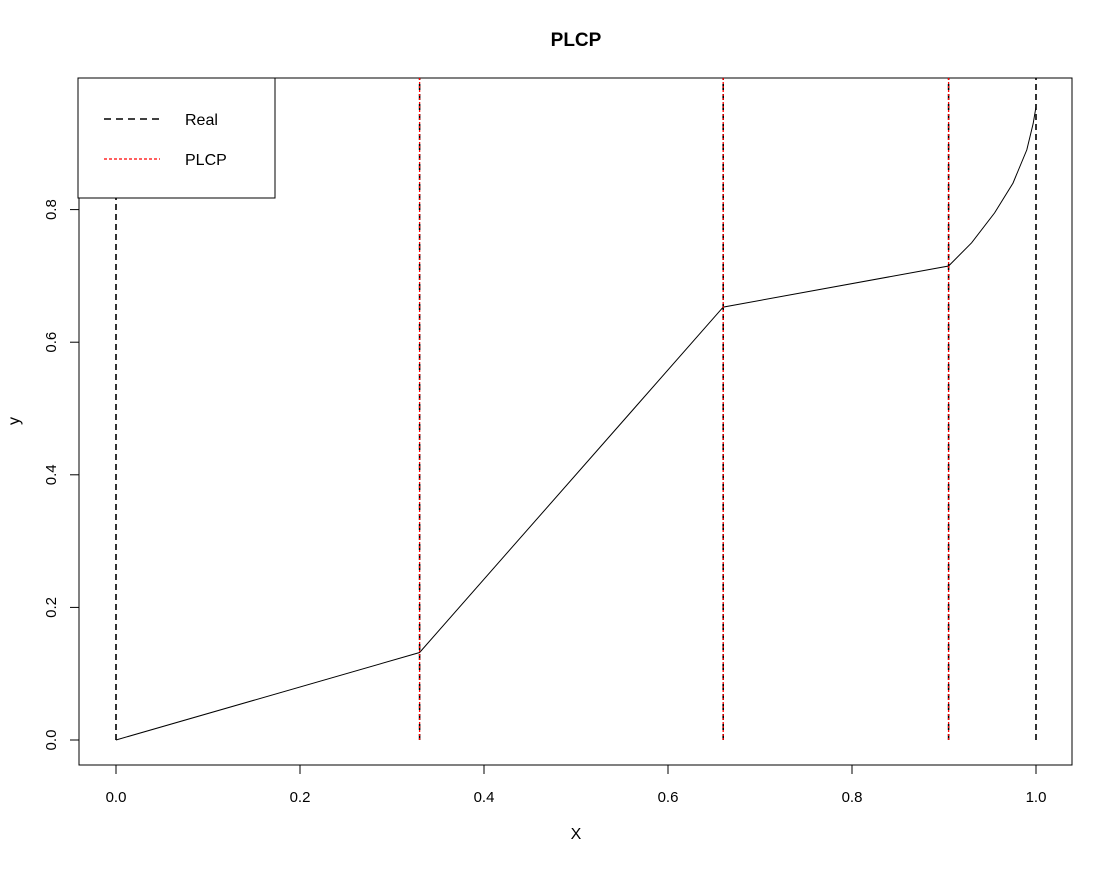  I want to click on x-tick-label: 0.2, so click(300, 797).